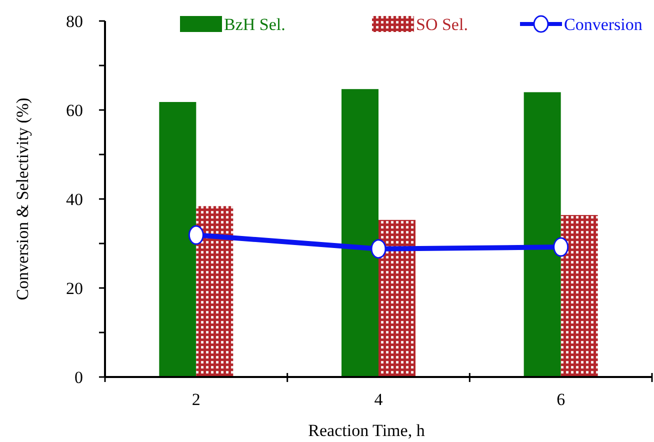 Image resolution: width=654 pixels, height=442 pixels. I want to click on y-tick-label: 20, so click(74, 288).